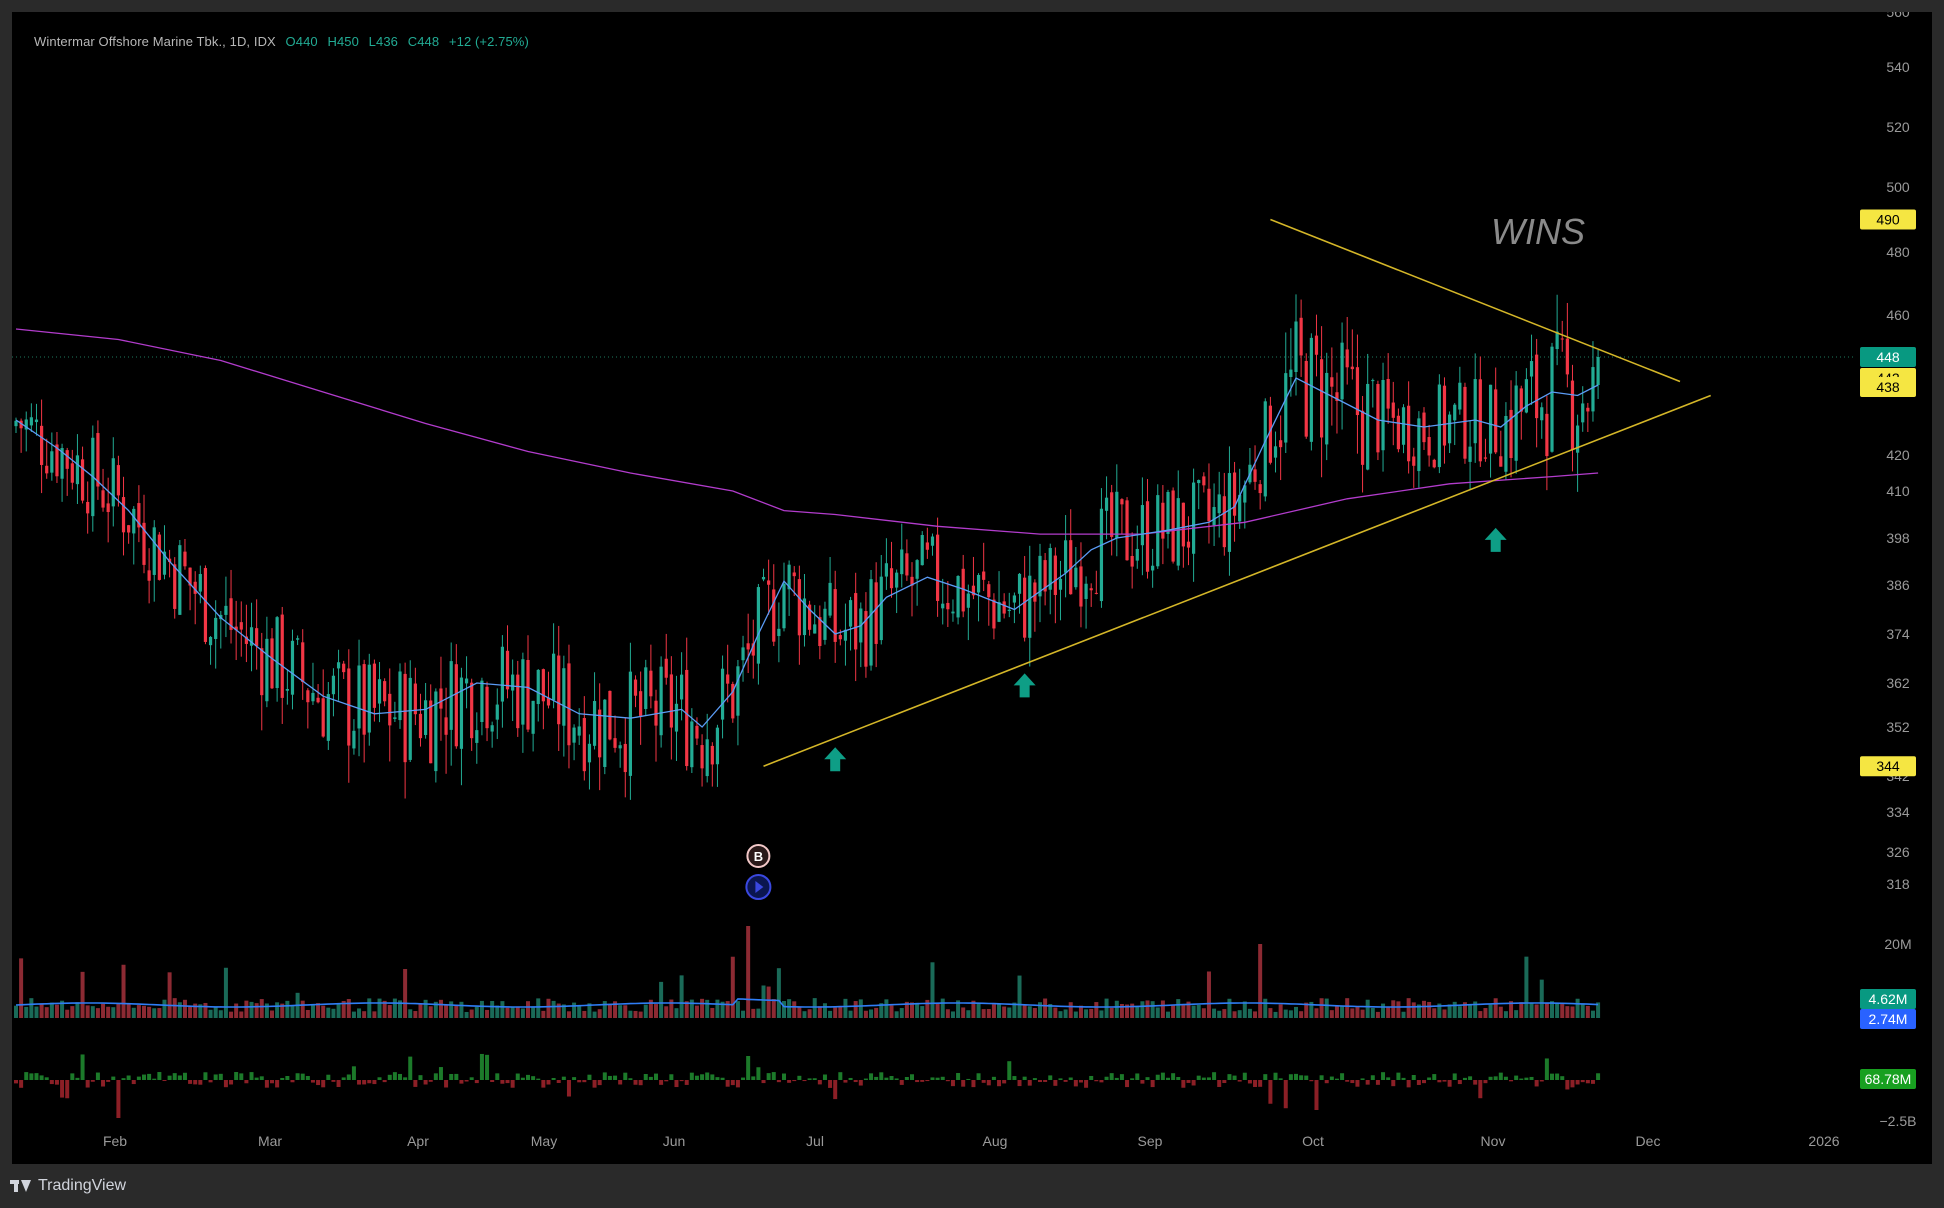 The image size is (1944, 1208). Describe the element at coordinates (301, 41) in the screenshot. I see `open-value: O440` at that location.